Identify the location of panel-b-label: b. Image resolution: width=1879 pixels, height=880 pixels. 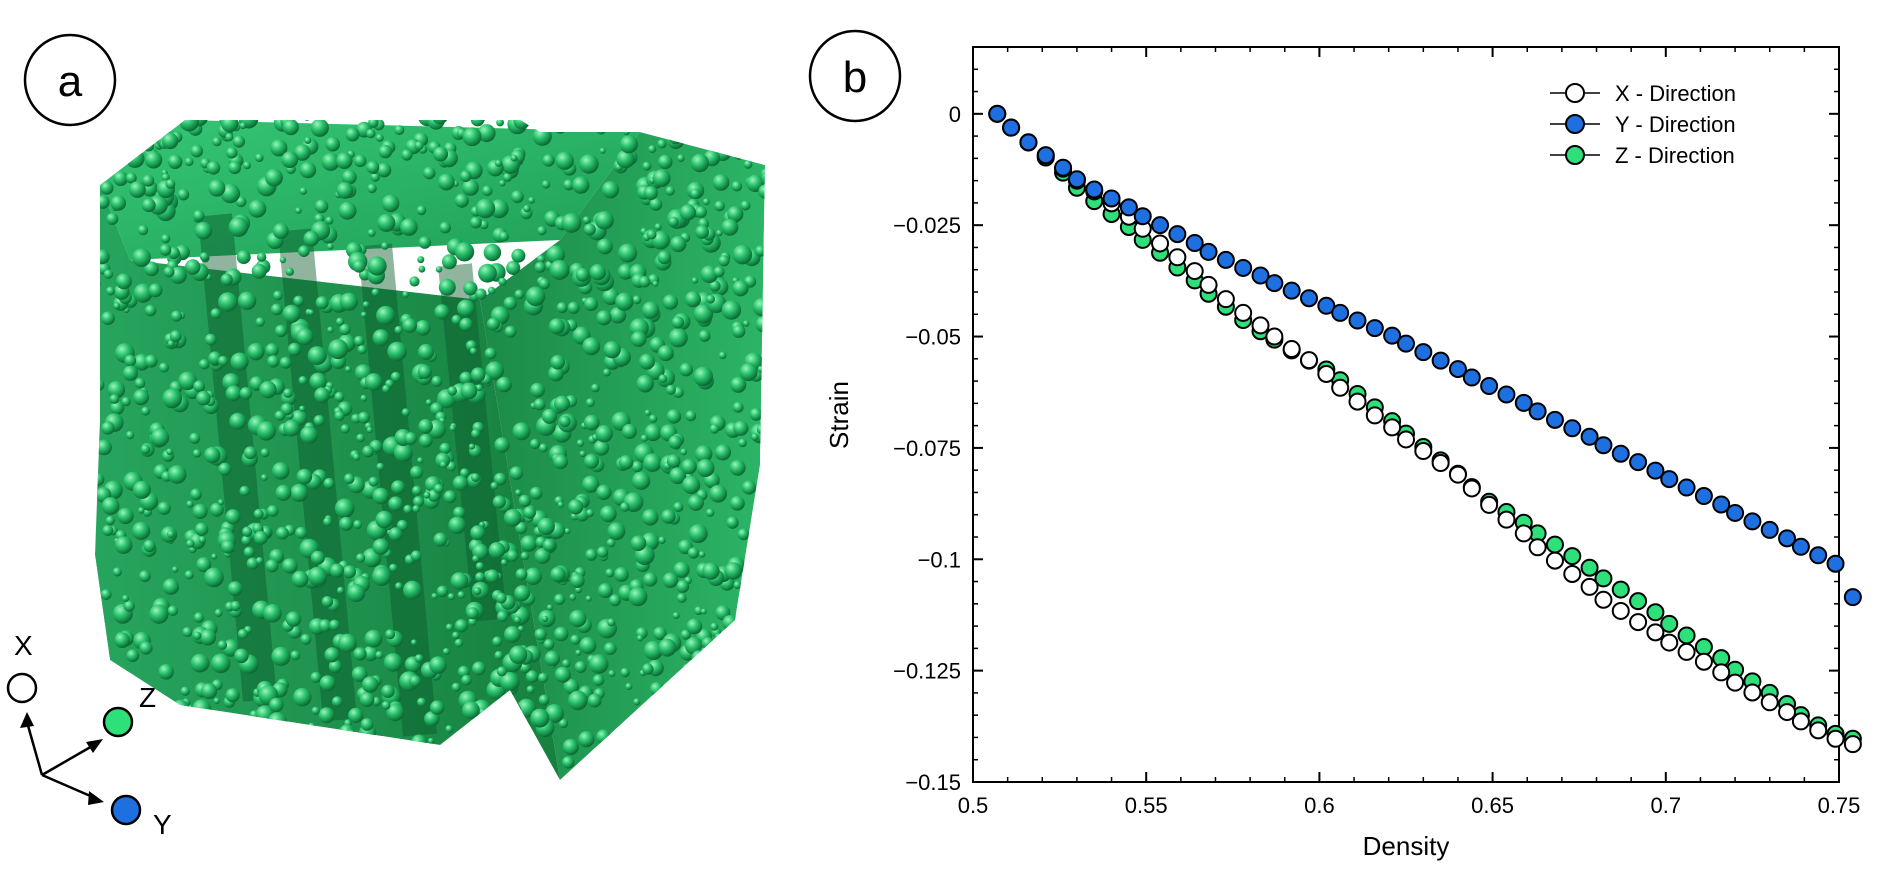
(855, 77).